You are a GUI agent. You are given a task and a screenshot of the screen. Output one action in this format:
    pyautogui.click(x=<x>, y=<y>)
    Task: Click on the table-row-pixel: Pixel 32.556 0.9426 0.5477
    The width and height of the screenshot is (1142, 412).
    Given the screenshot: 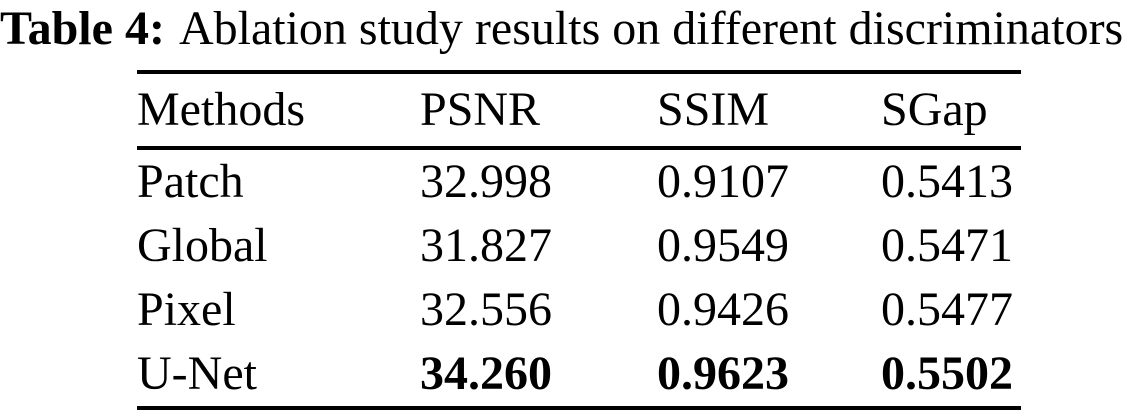 What is the action you would take?
    pyautogui.click(x=579, y=310)
    